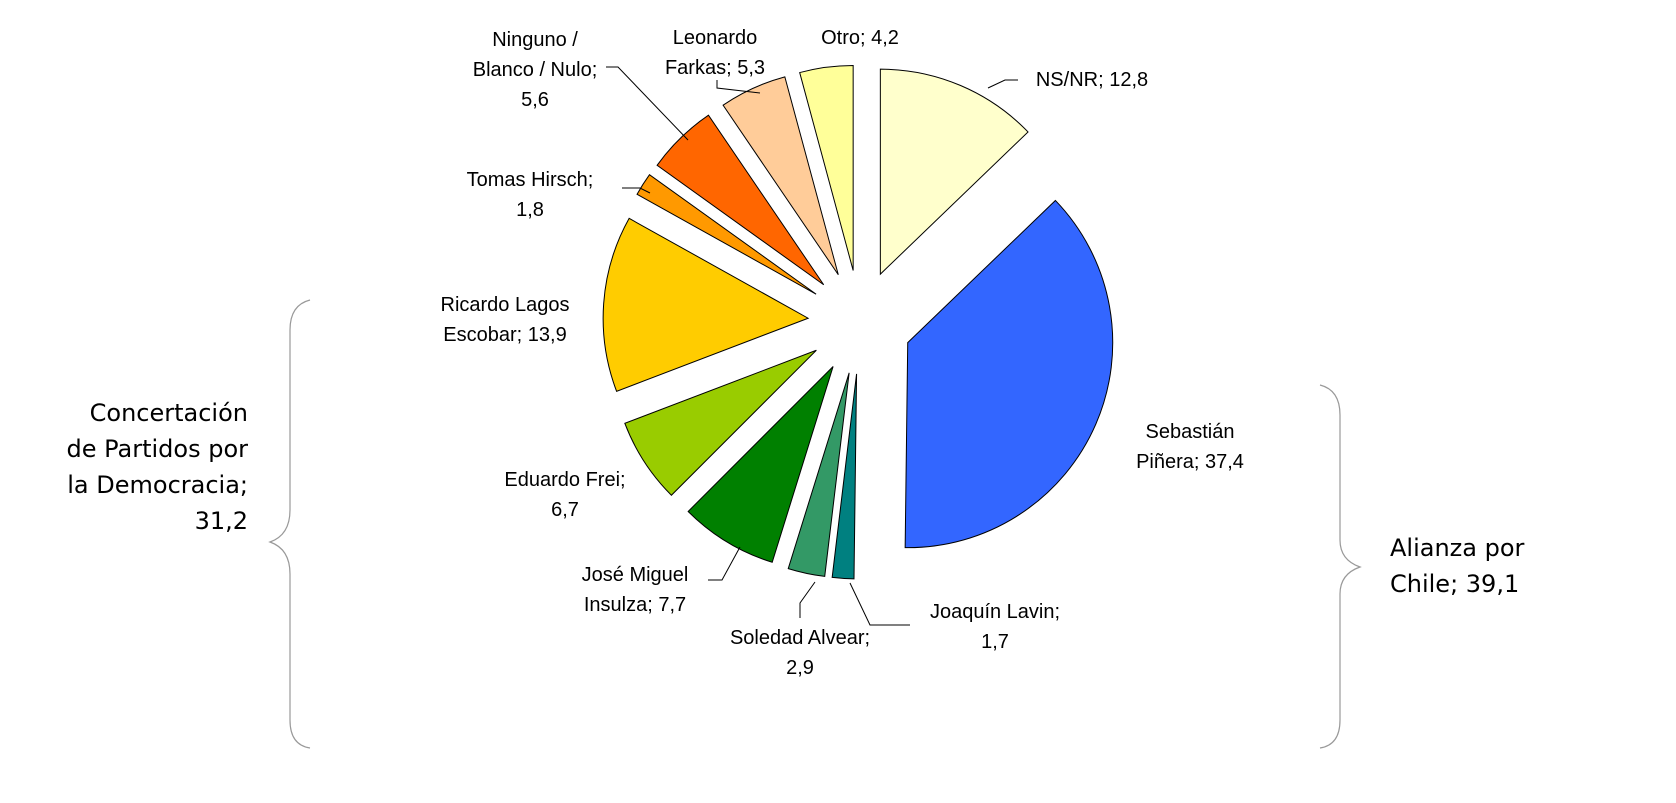  What do you see at coordinates (1069, 80) in the screenshot?
I see `category-label: NS/NR;` at bounding box center [1069, 80].